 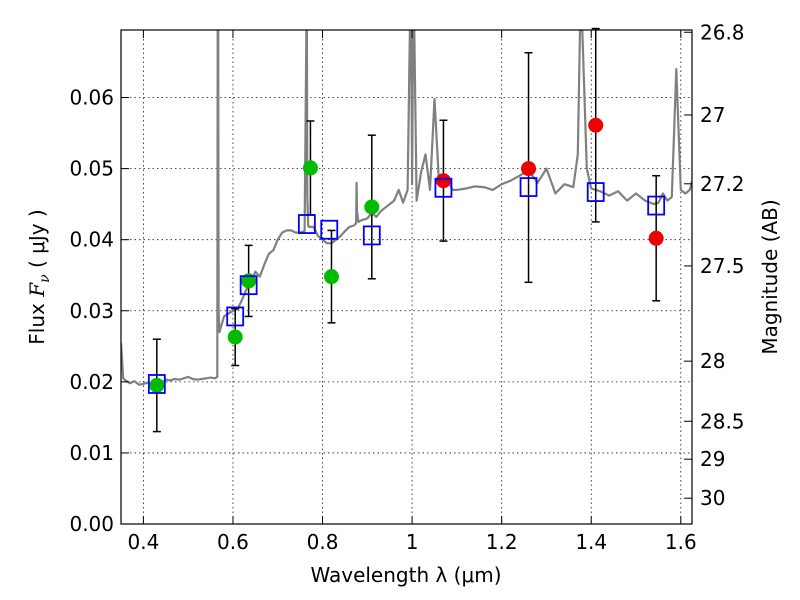 What do you see at coordinates (37, 241) in the screenshot?
I see `y-axis-label-suffix: ( μJy )` at bounding box center [37, 241].